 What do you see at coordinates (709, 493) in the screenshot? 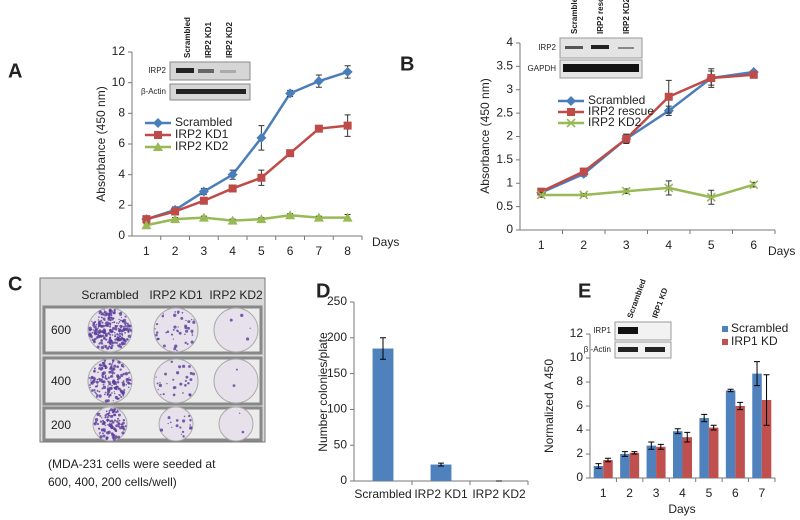
I see `x-tick-label: 5` at bounding box center [709, 493].